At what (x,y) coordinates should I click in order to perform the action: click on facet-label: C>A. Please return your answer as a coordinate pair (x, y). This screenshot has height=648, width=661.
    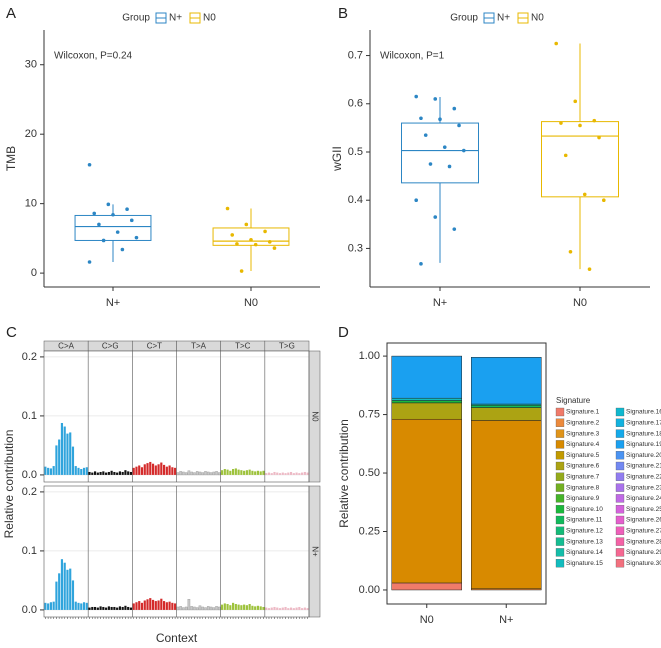
    Looking at the image, I should click on (66, 346).